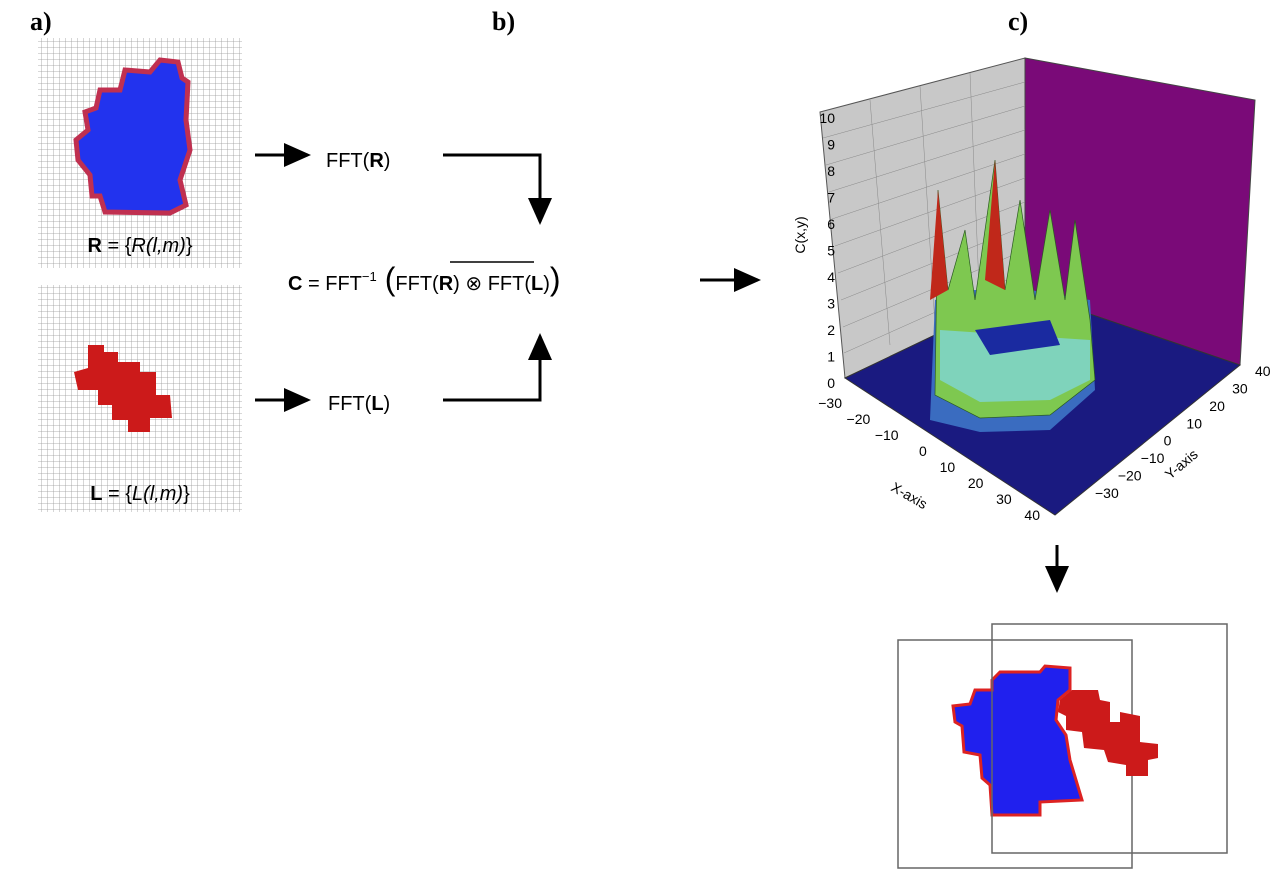 The height and width of the screenshot is (871, 1274). Describe the element at coordinates (831, 198) in the screenshot. I see `tick-label: 7` at that location.